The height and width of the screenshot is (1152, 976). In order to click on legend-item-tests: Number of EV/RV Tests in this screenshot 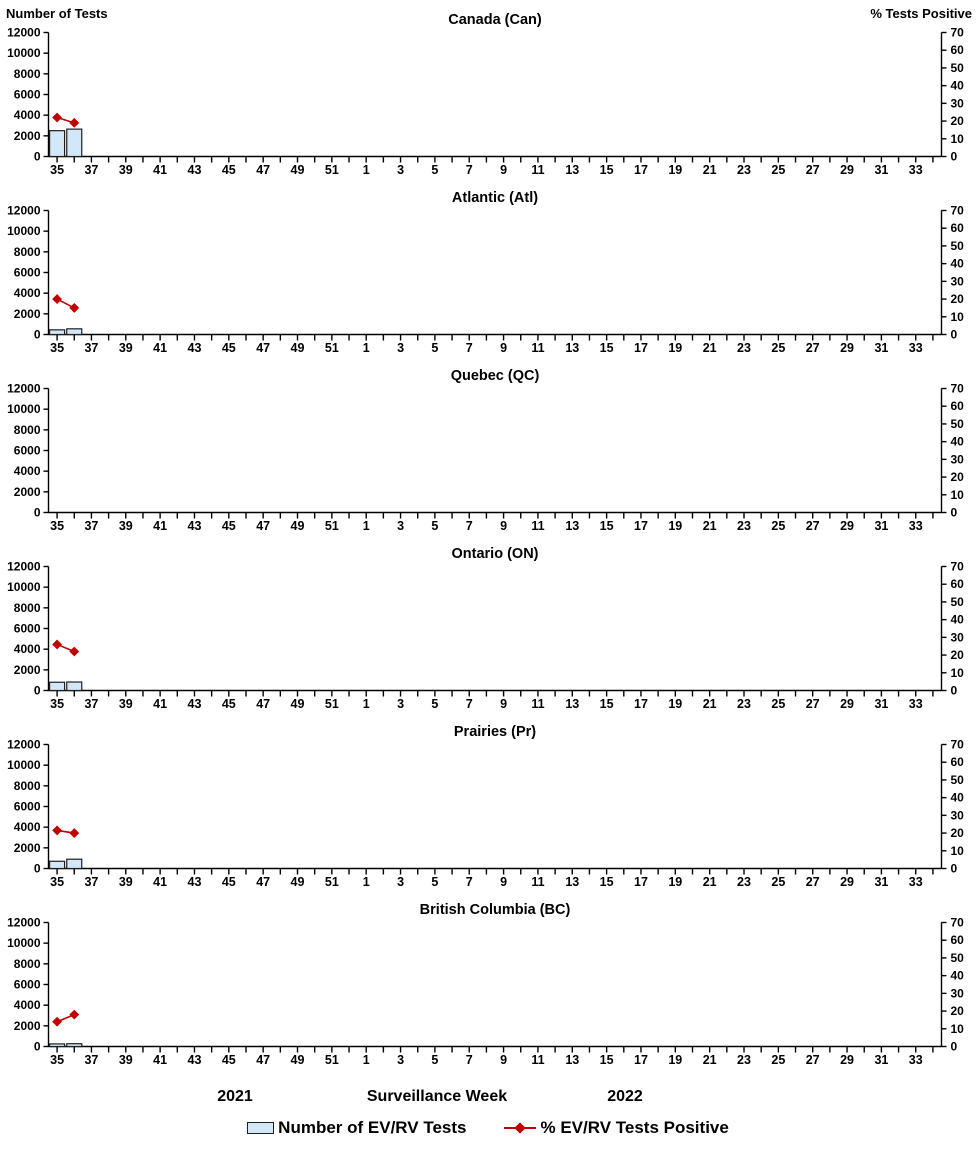, I will do `click(356, 1128)`.